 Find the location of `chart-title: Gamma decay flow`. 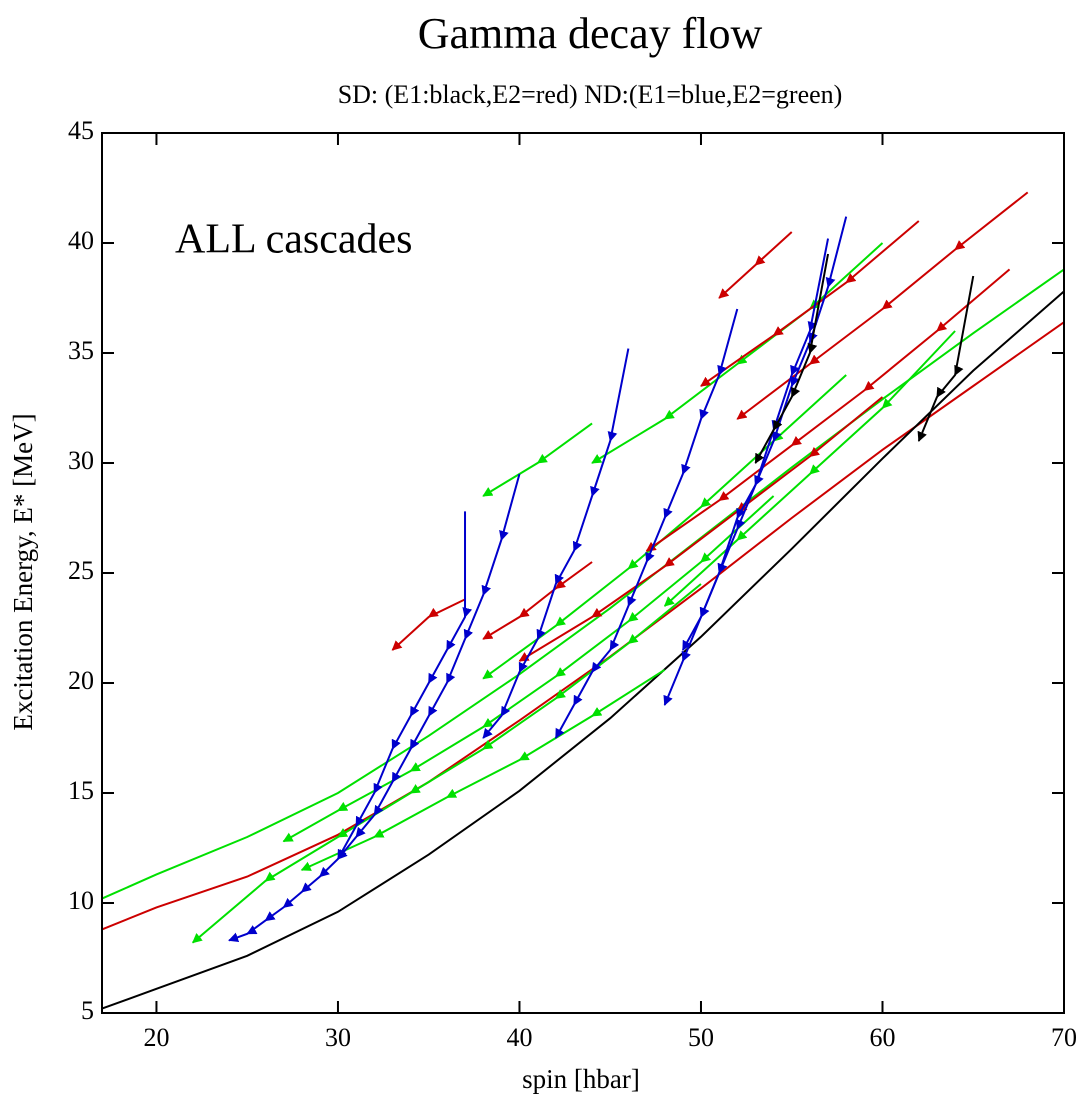

chart-title: Gamma decay flow is located at coordinates (590, 33).